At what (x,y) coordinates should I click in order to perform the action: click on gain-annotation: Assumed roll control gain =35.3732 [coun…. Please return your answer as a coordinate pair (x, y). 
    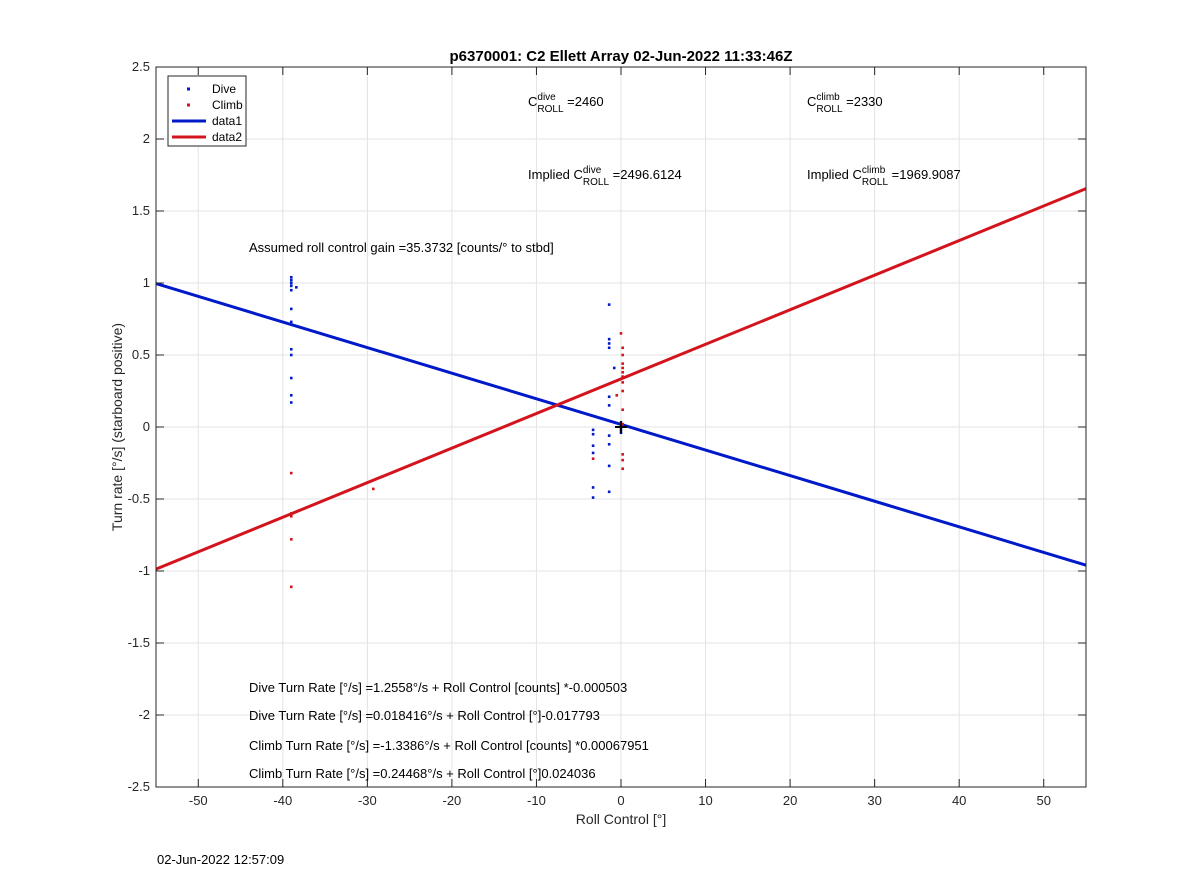
    Looking at the image, I should click on (401, 247).